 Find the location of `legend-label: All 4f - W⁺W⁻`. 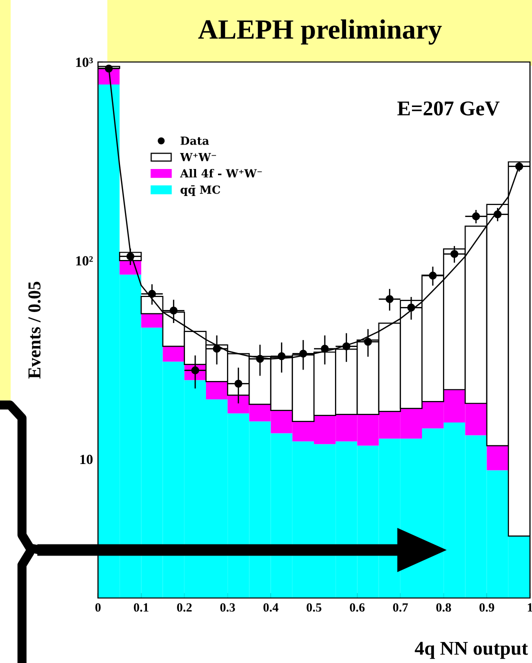

legend-label: All 4f - W⁺W⁻ is located at coordinates (221, 173).